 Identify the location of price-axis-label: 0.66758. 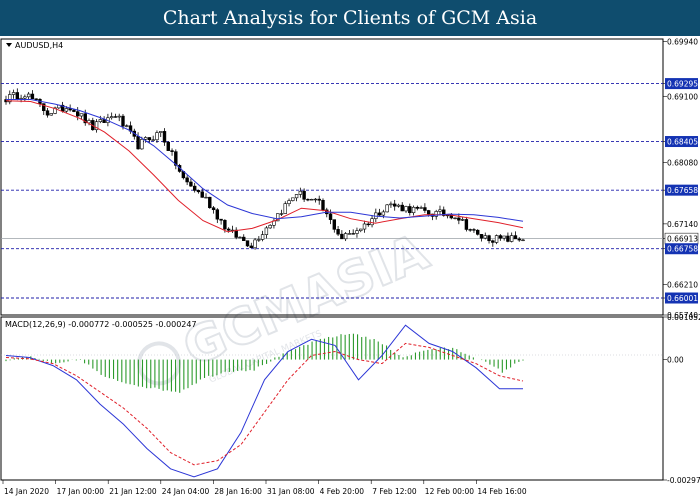
(682, 249).